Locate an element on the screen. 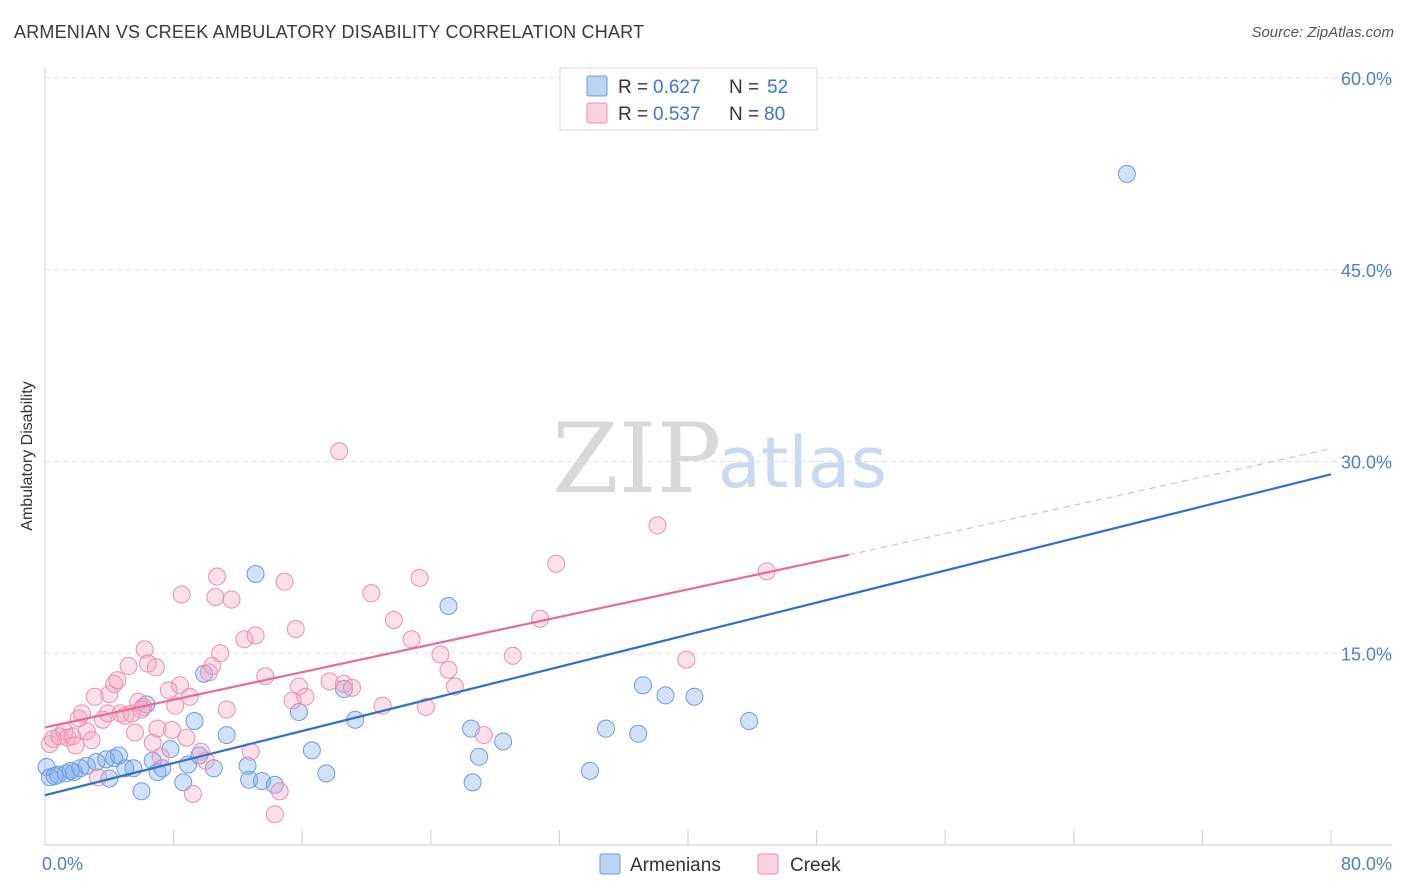  legend-armenians-n-label: N = is located at coordinates (744, 87).